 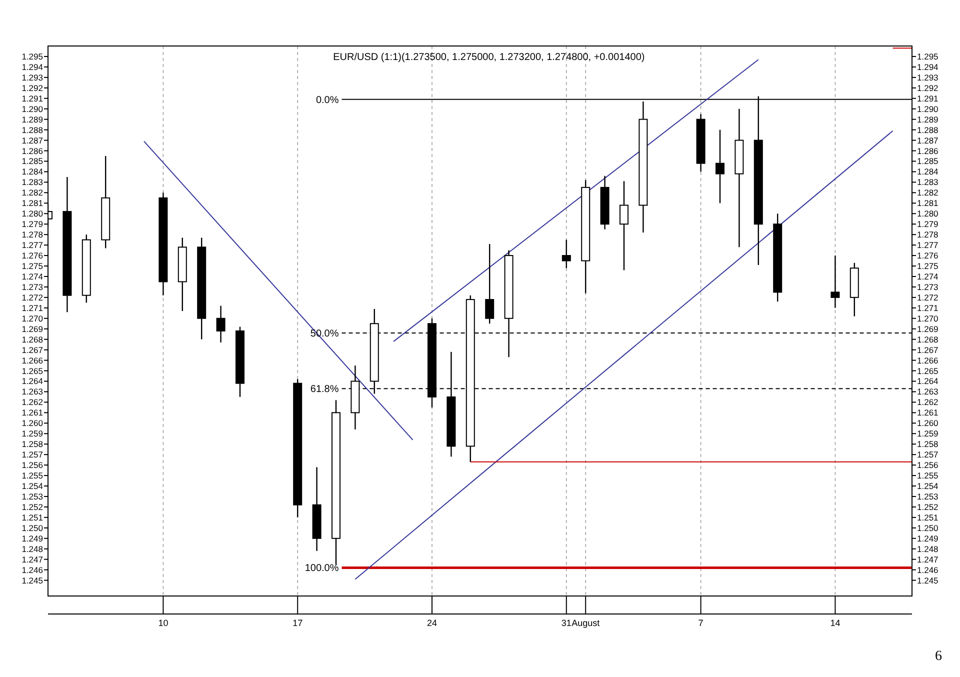 I want to click on y2-tick-label: 1.259, so click(x=928, y=433).